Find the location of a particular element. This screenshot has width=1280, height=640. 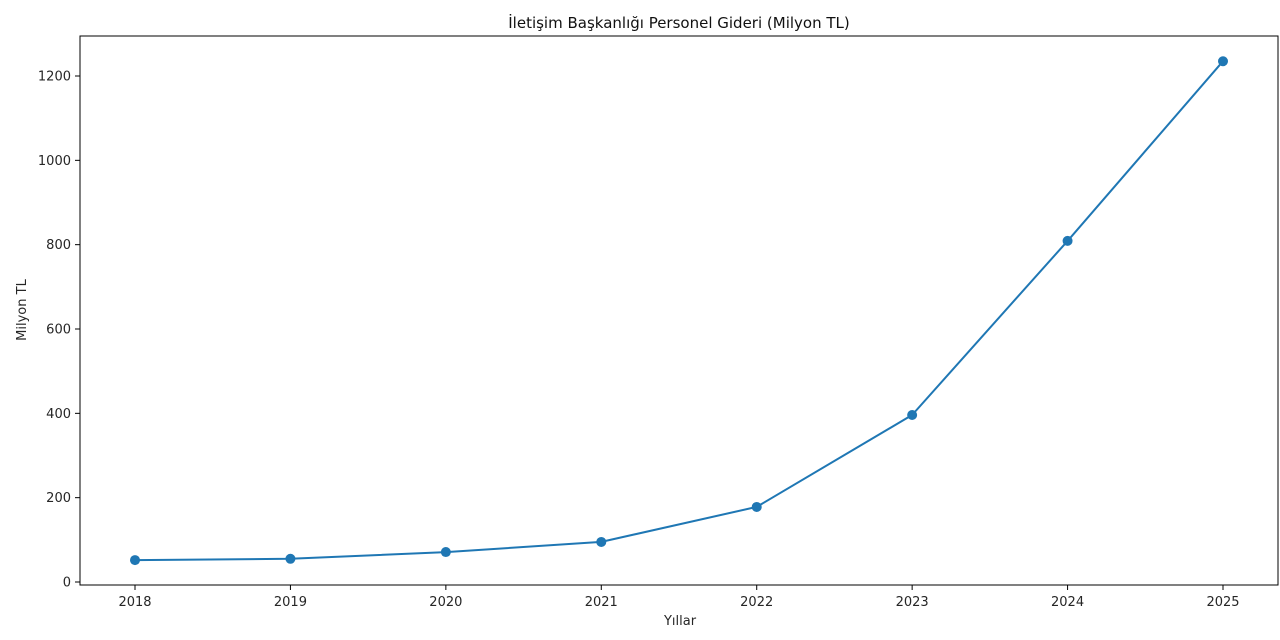

y-axis: 0 200 400 600 800 1000 1200 is located at coordinates (59, 330).